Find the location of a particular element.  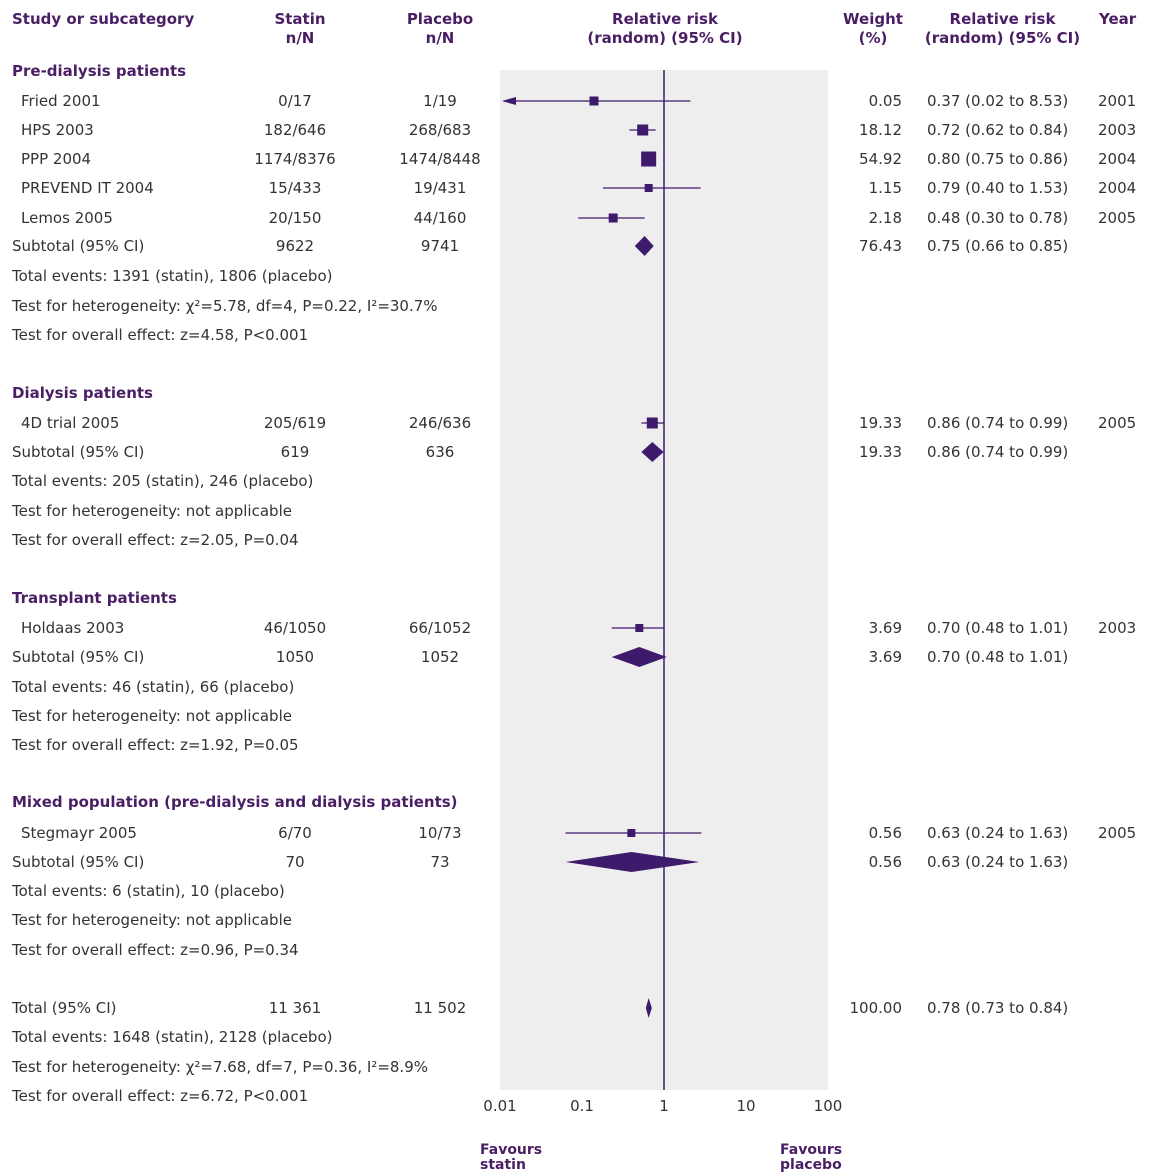

placebo-events: 73 is located at coordinates (440, 862).